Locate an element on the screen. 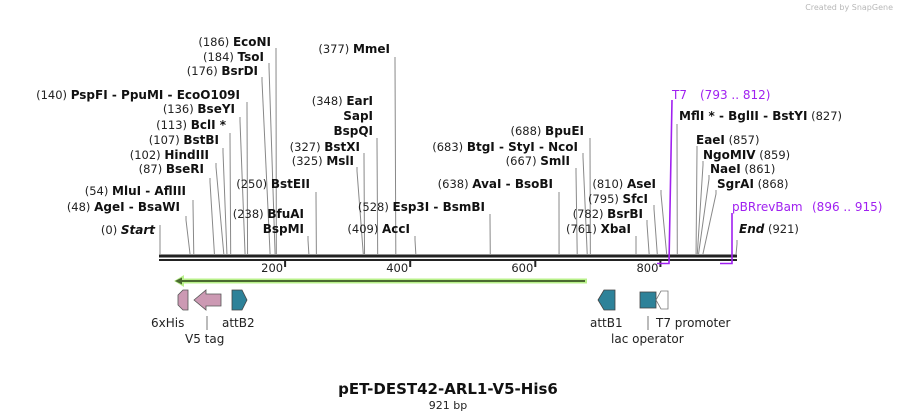 The image size is (897, 420). enzyme-name: AseI is located at coordinates (641, 184).